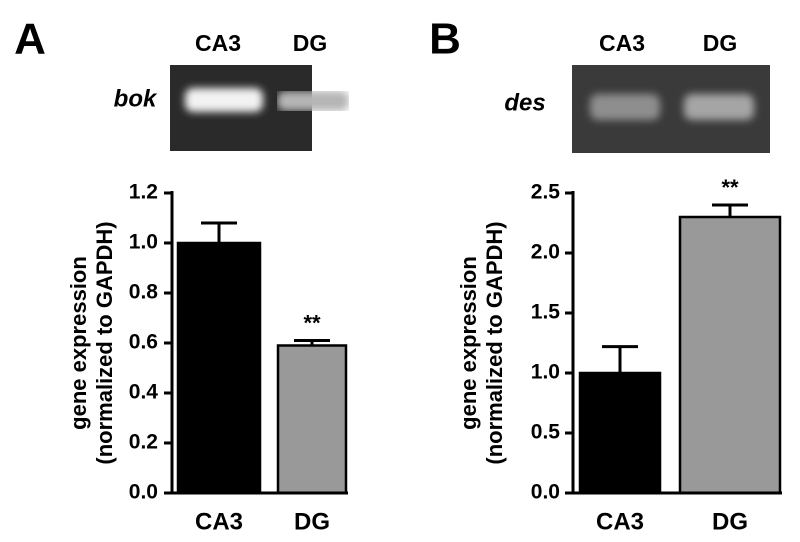 Image resolution: width=800 pixels, height=542 pixels. I want to click on gene-label: des, so click(524, 102).